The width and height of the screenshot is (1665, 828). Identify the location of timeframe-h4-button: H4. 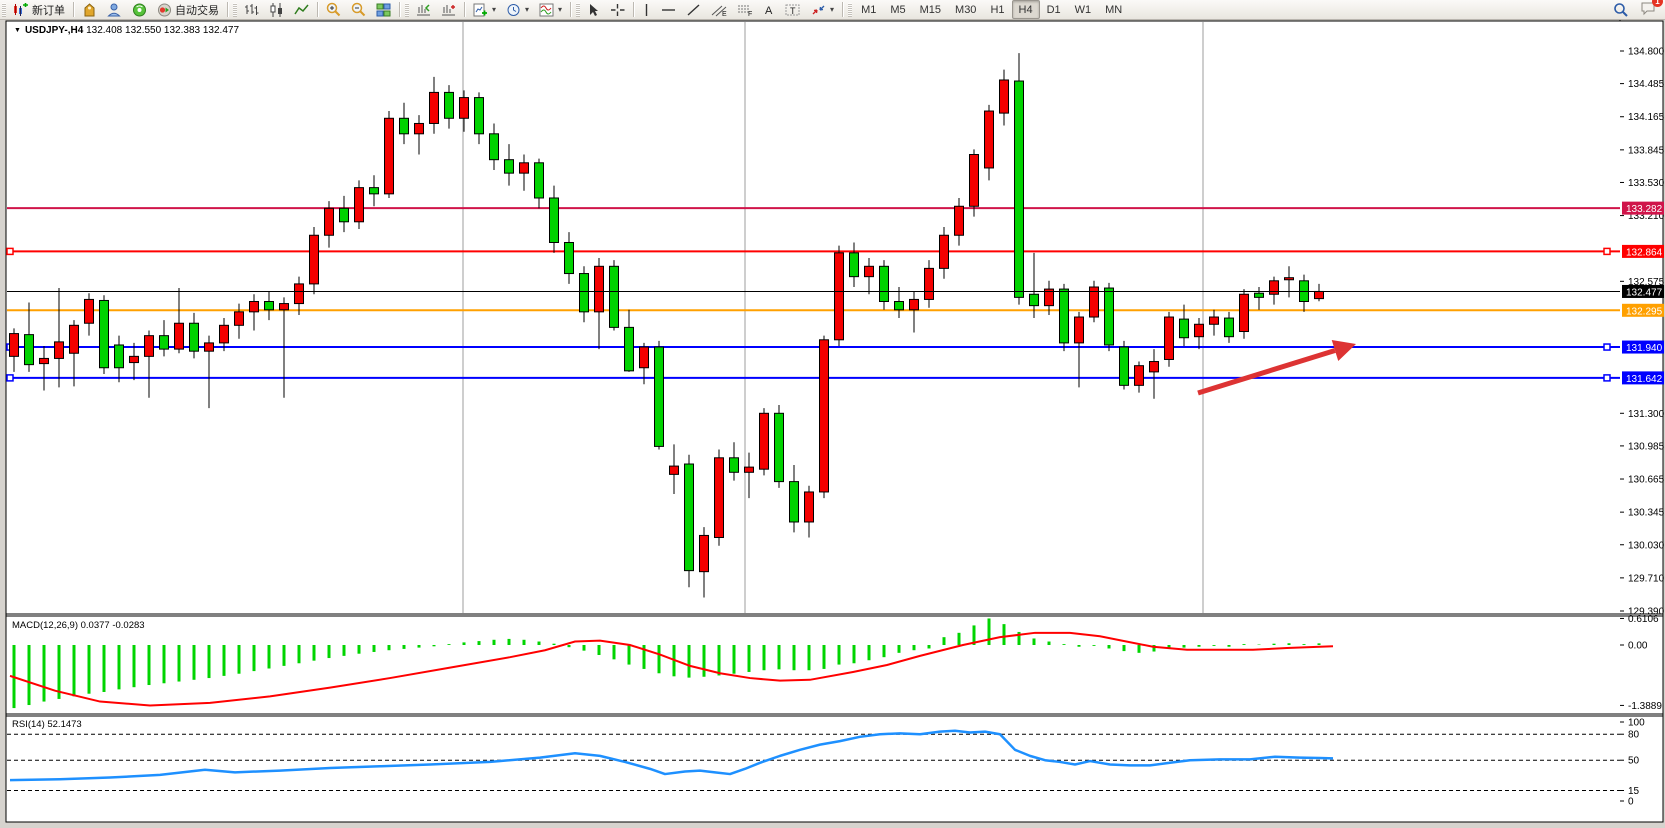
(1025, 9).